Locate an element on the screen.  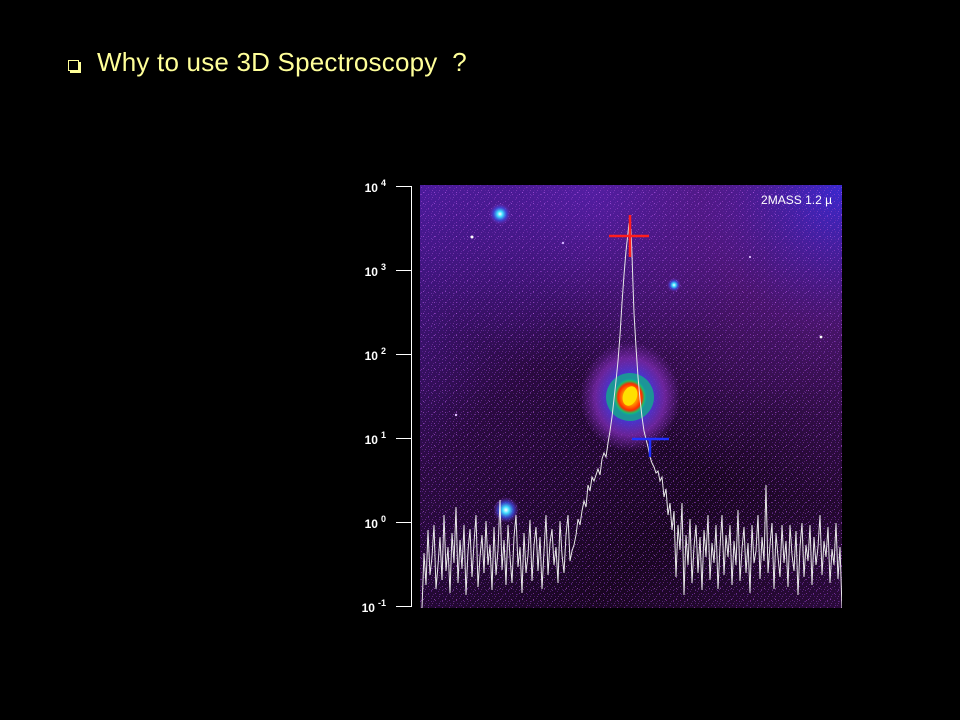
axis-tick-label: 10 3 is located at coordinates (375, 270).